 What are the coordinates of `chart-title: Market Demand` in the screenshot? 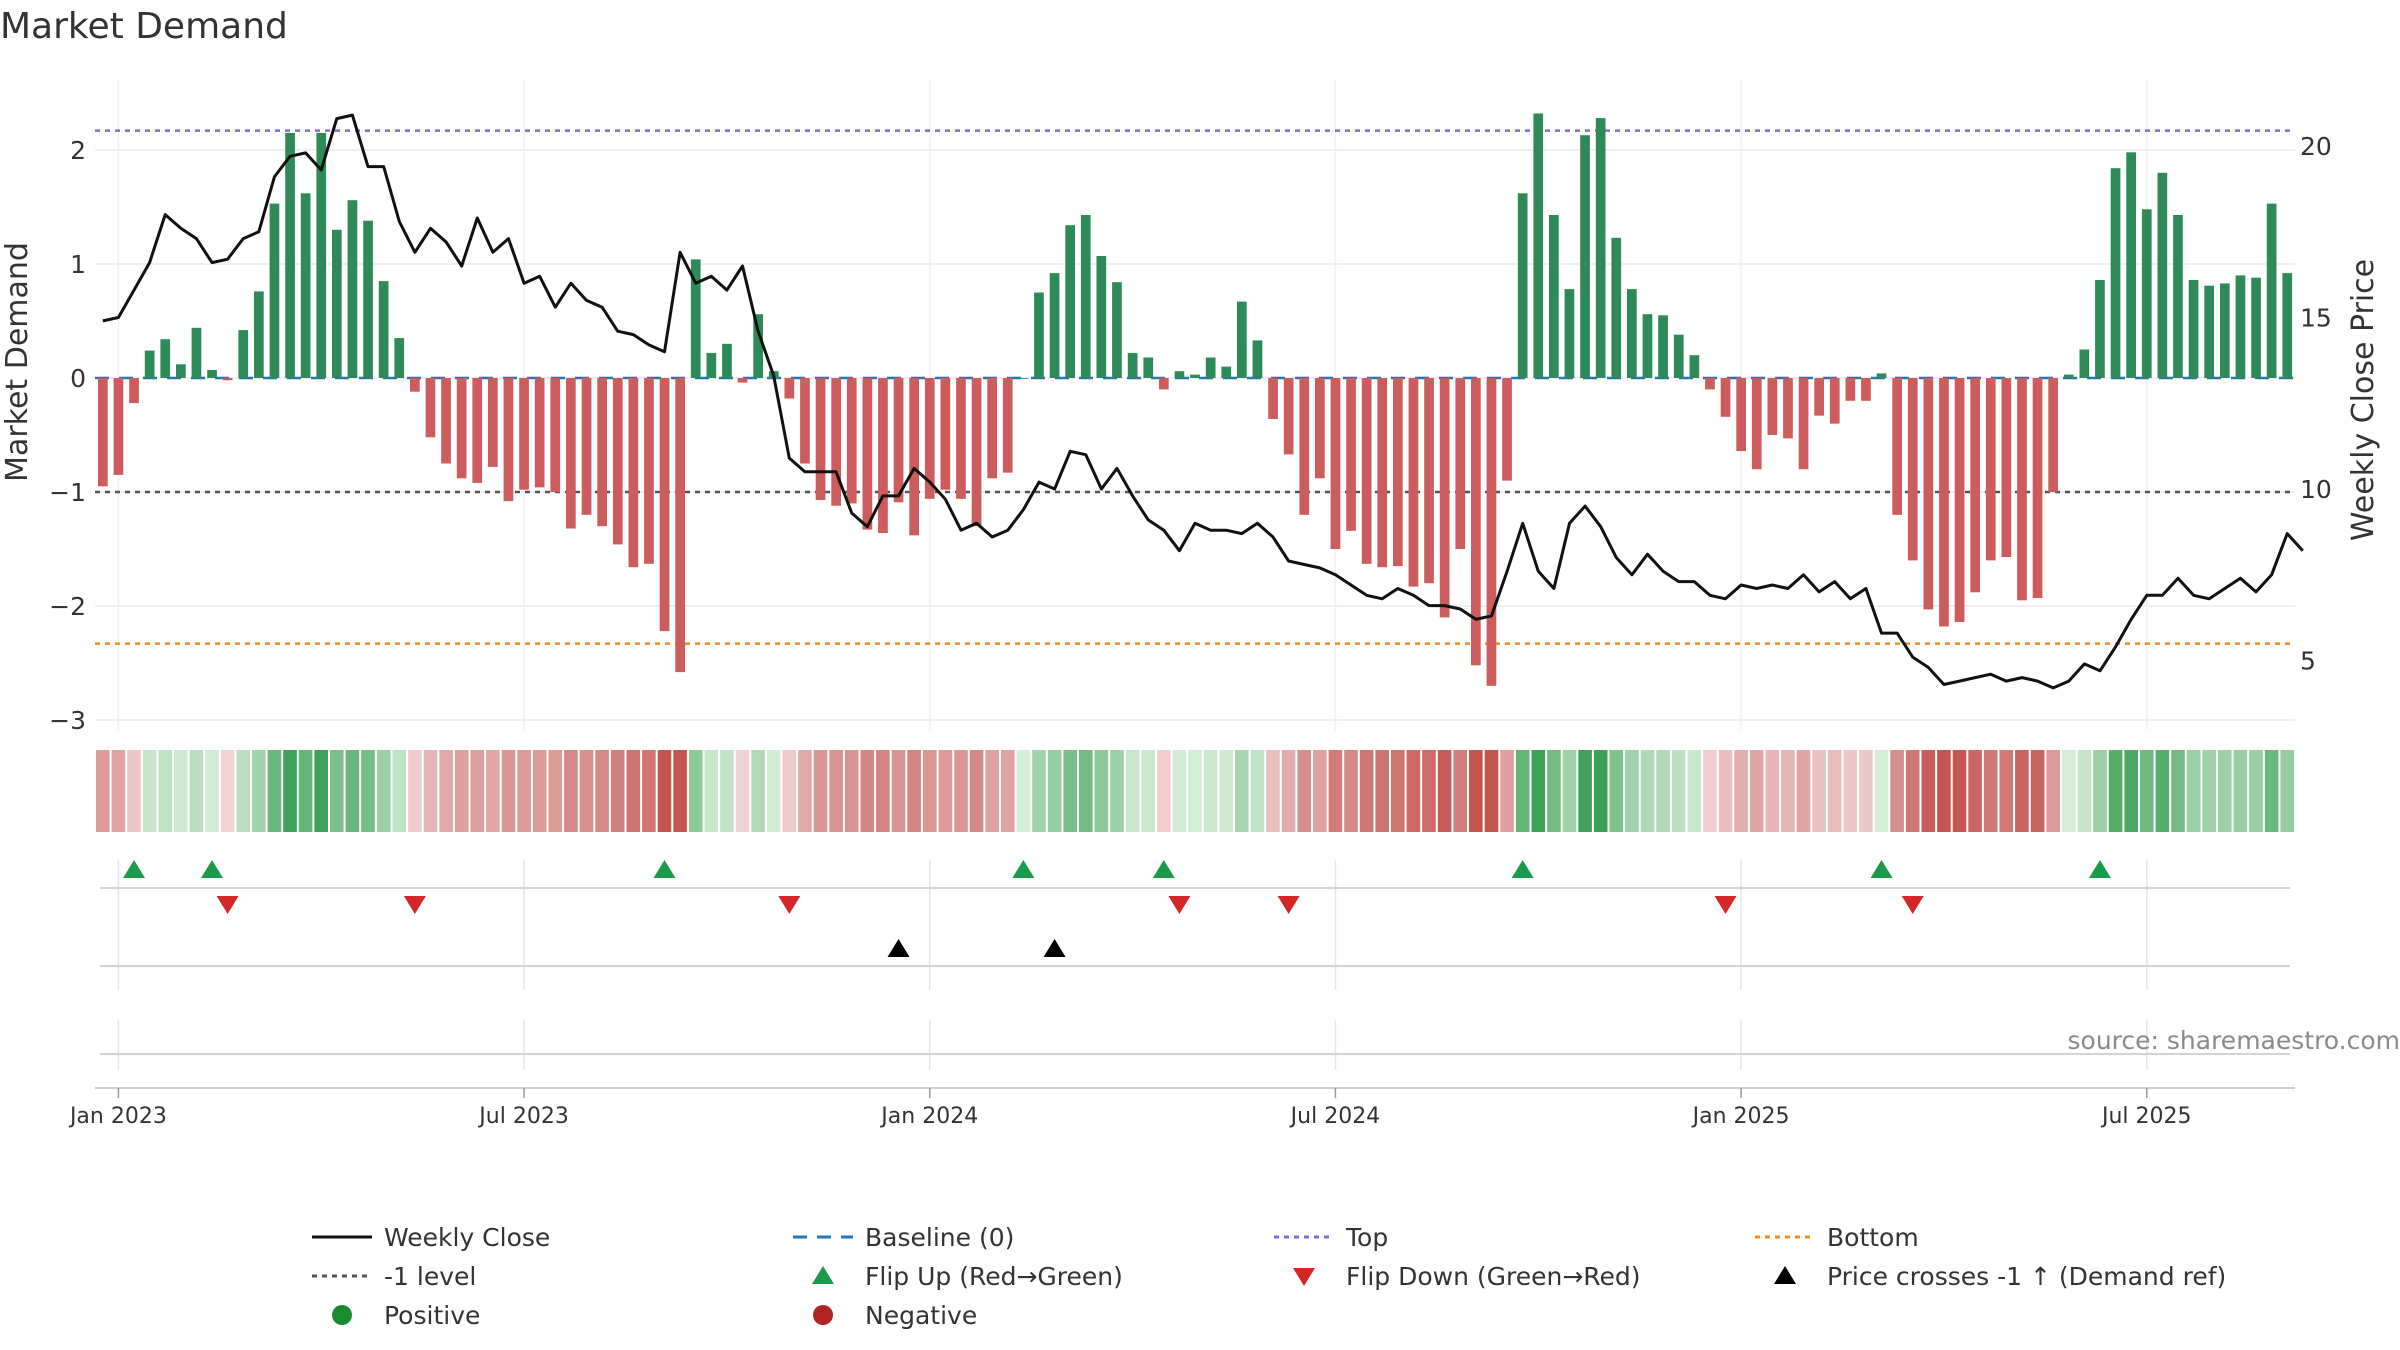 It's located at (144, 26).